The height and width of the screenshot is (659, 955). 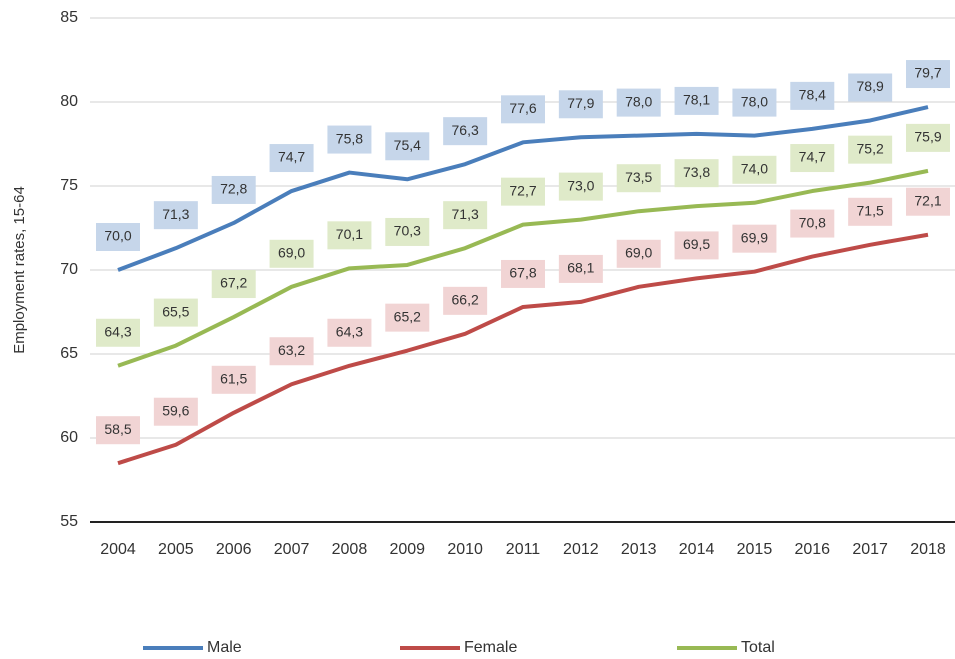 I want to click on data-label: 67,2, so click(x=233, y=283).